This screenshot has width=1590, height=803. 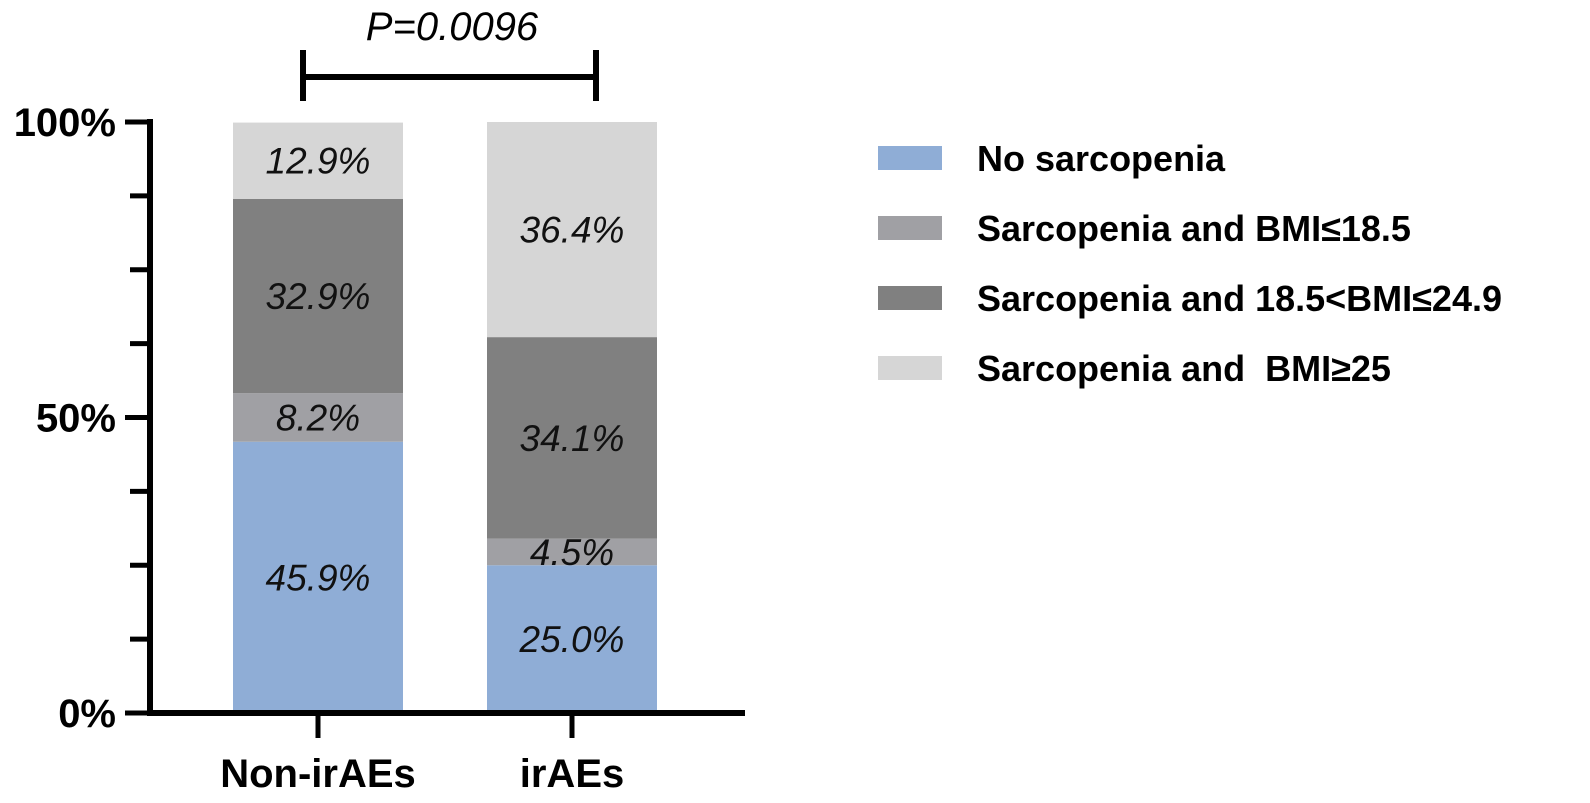 I want to click on data-label-non-iraes-sarcopenia-and-18-5-bmi-24-9: 32.9%, so click(x=318, y=296).